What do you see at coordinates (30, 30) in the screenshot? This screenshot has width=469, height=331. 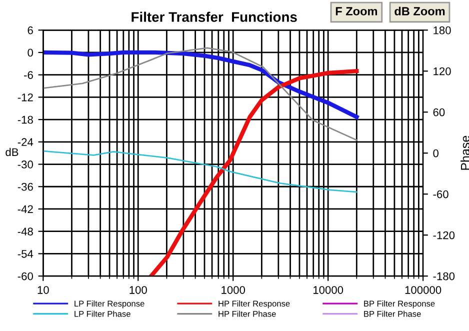 I see `y-tick-label: 6` at bounding box center [30, 30].